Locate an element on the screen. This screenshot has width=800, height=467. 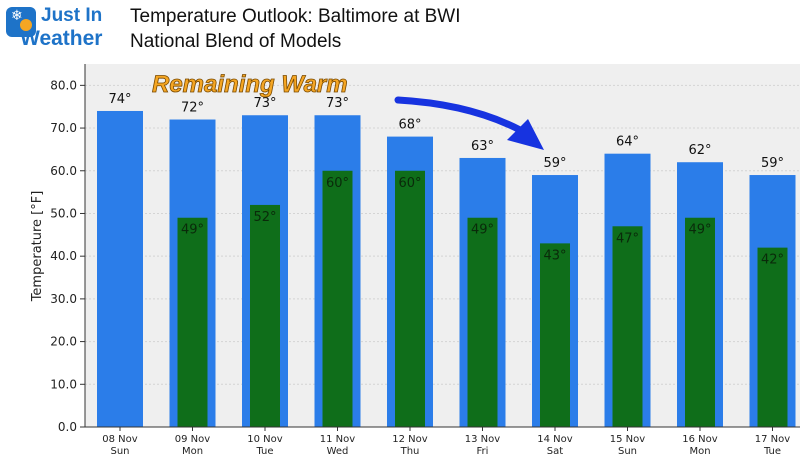
logo-badge: ❄ is located at coordinates (21, 22).